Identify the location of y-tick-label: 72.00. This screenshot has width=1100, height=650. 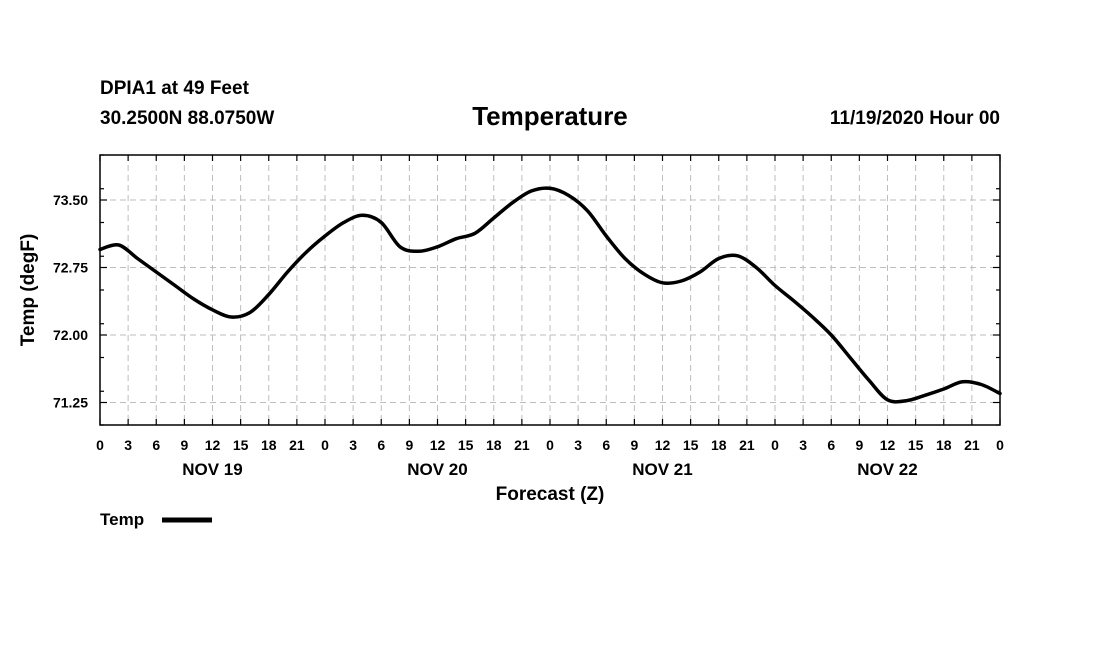
(70, 335).